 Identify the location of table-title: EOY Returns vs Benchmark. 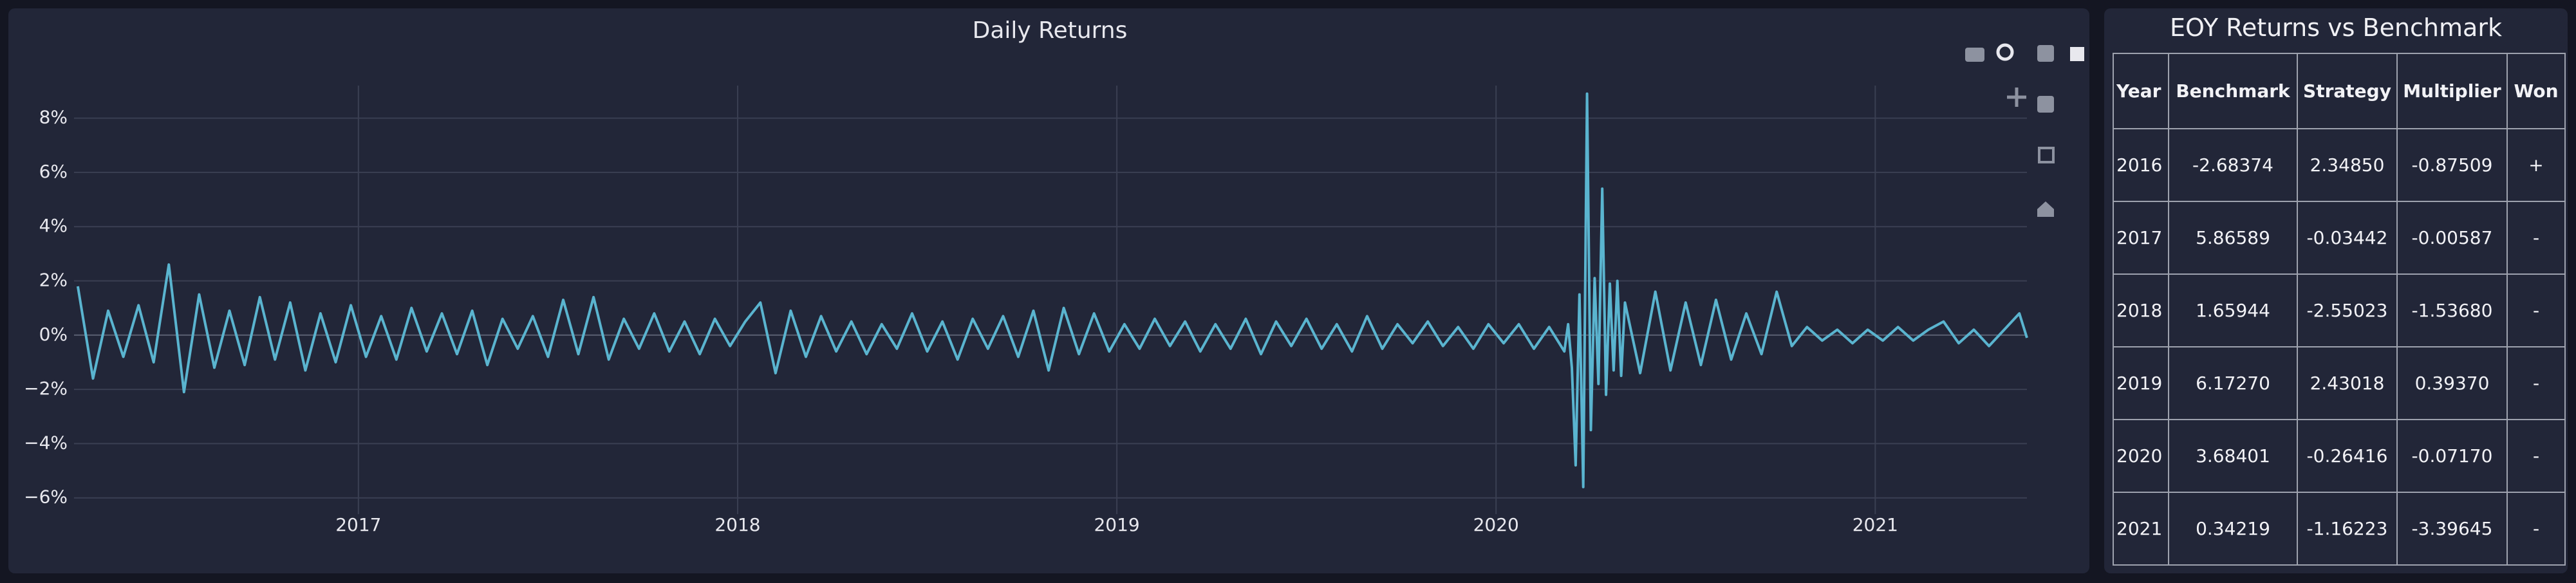
(2336, 28).